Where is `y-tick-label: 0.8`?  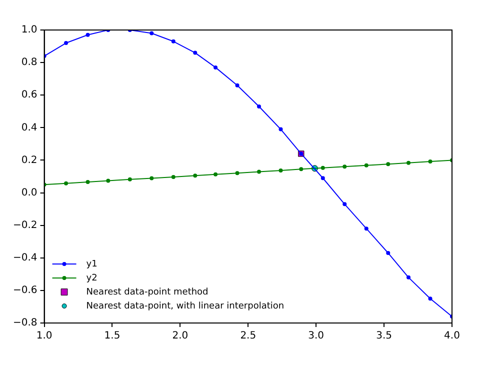
y-tick-label: 0.8 is located at coordinates (29, 62).